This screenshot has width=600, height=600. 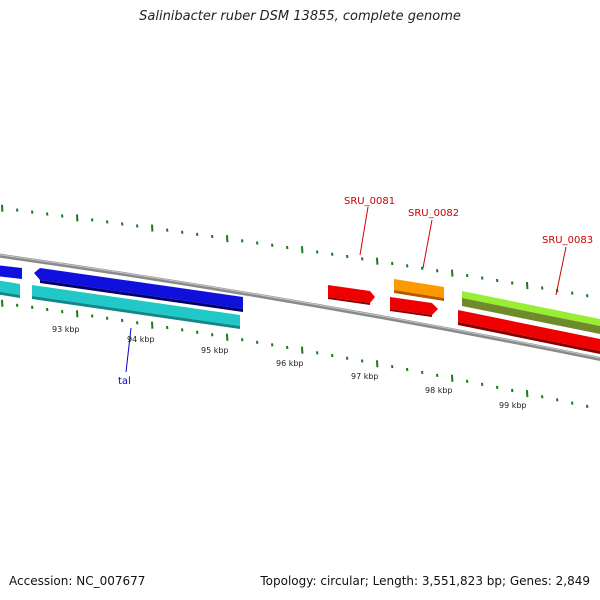 I want to click on leader-tal, so click(x=128, y=350).